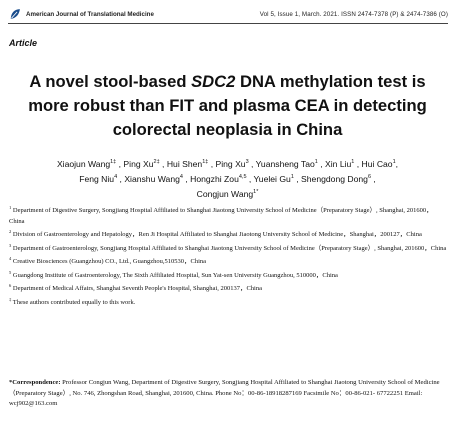 The height and width of the screenshot is (425, 455). What do you see at coordinates (35, 382) in the screenshot?
I see `correspondence-label: *Correspondence:` at bounding box center [35, 382].